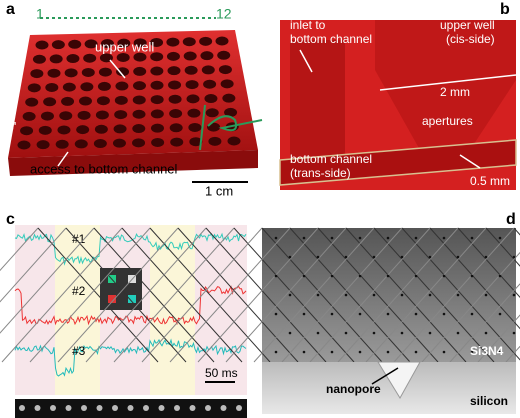 This screenshot has height=418, width=520. I want to click on annotation: nanopore, so click(353, 389).